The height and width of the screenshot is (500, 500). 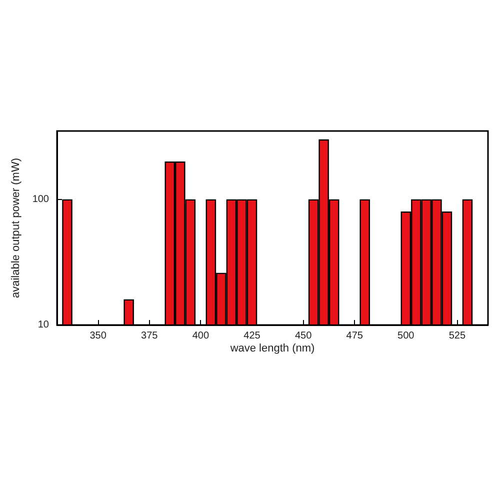 I want to click on x-axis-title: wave length (nm), so click(x=272, y=348).